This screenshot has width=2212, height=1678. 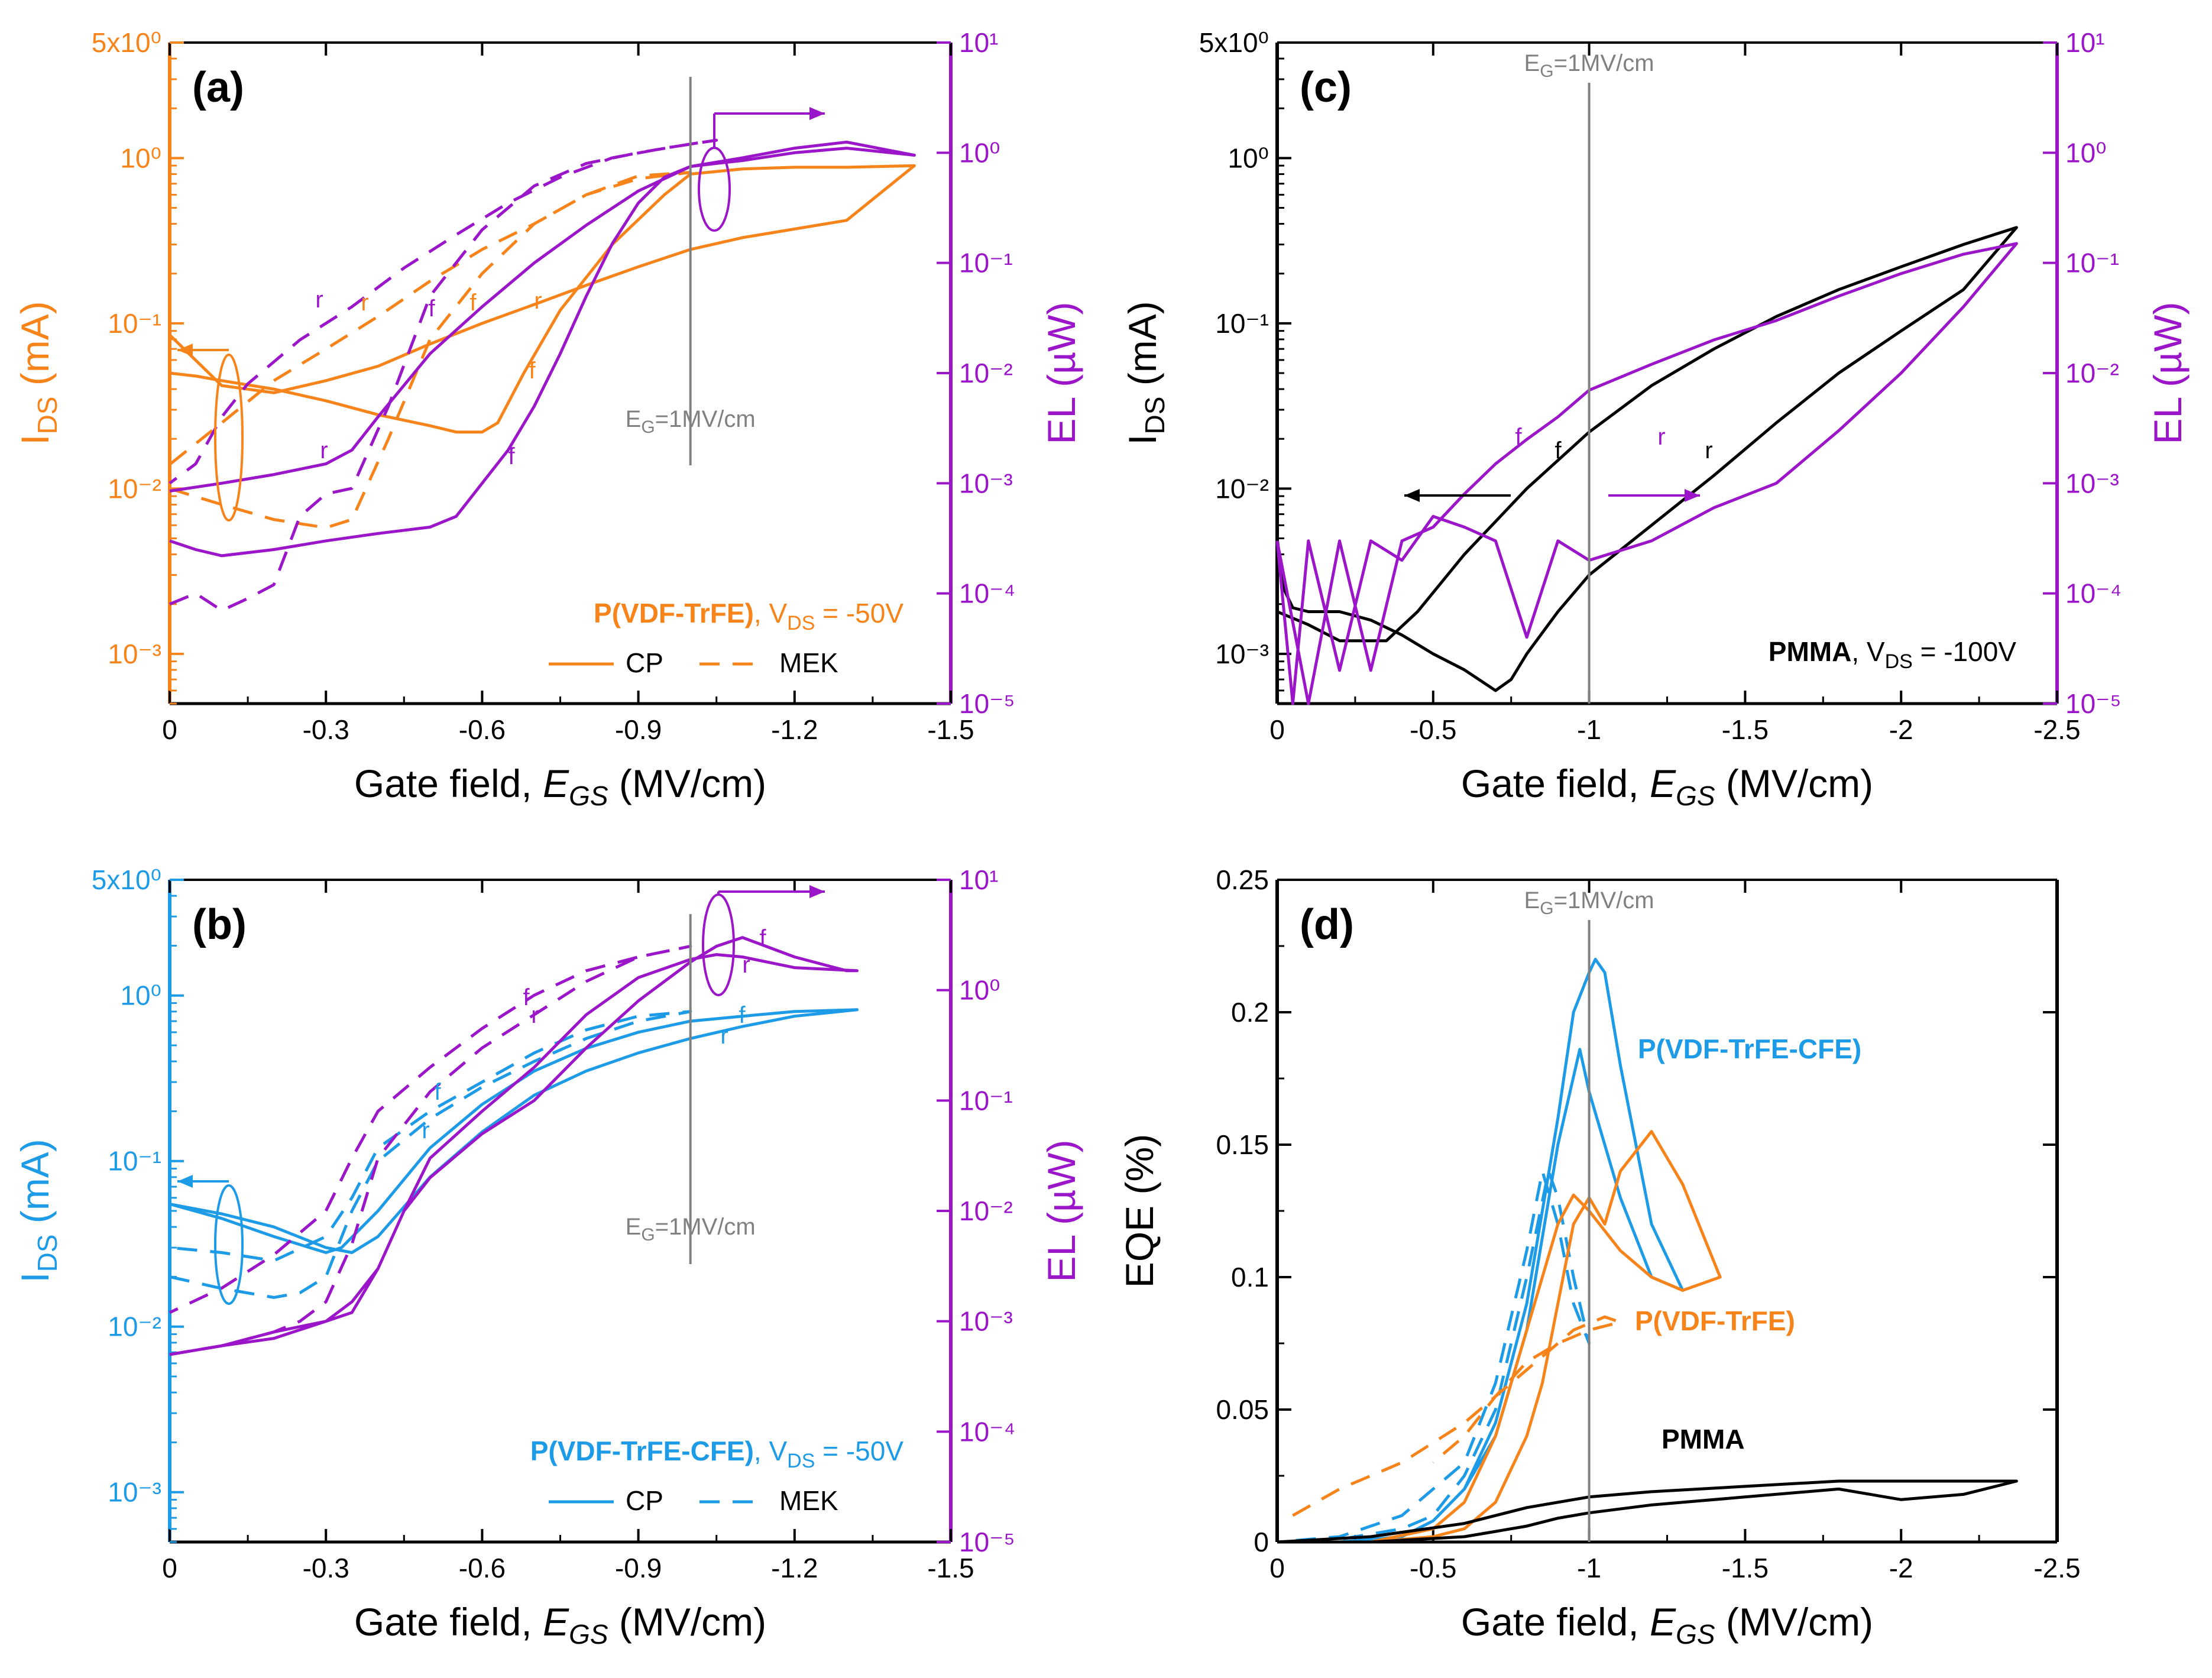 I want to click on text-span: , V, so click(x=1868, y=651).